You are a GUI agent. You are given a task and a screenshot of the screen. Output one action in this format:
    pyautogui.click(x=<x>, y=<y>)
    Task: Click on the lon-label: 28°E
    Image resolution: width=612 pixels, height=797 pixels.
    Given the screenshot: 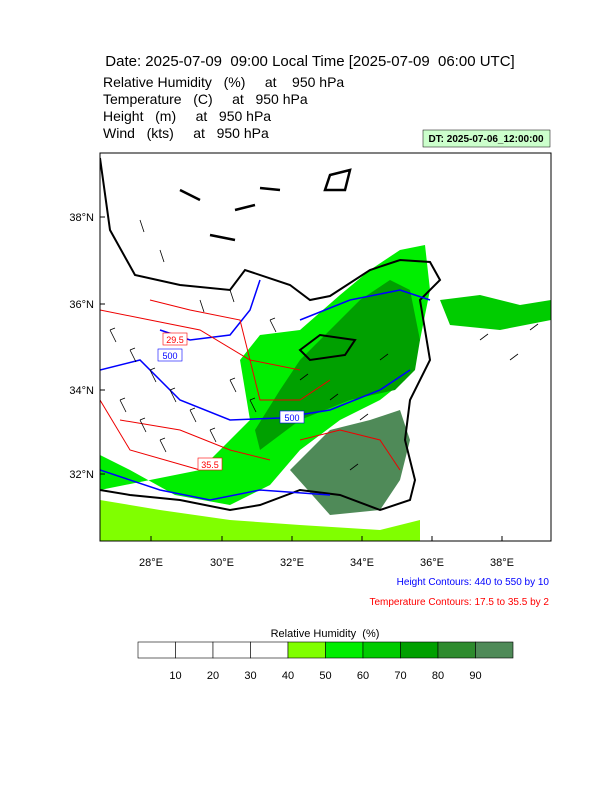 What is the action you would take?
    pyautogui.click(x=151, y=563)
    